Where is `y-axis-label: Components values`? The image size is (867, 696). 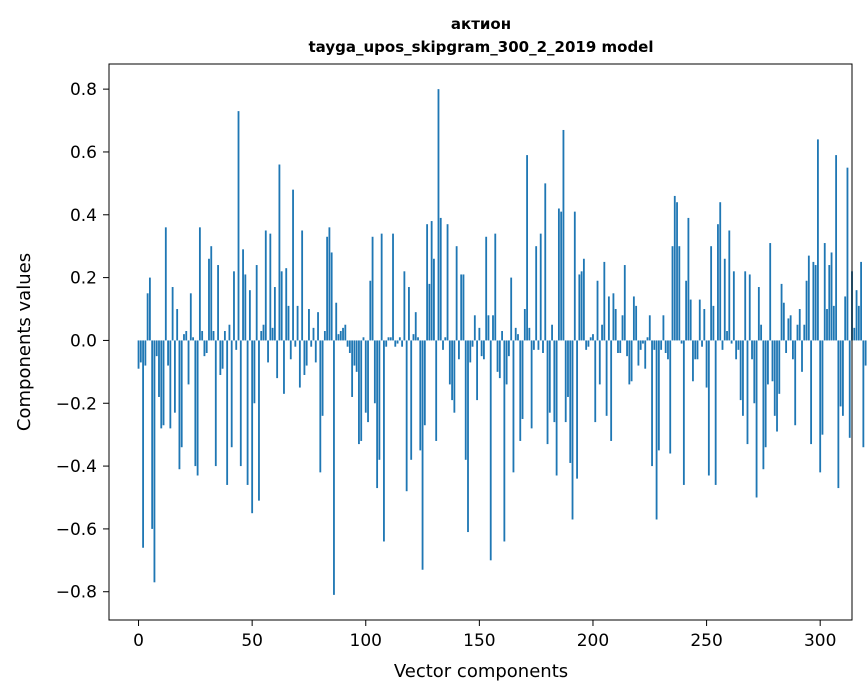
y-axis-label: Components values is located at coordinates (24, 342).